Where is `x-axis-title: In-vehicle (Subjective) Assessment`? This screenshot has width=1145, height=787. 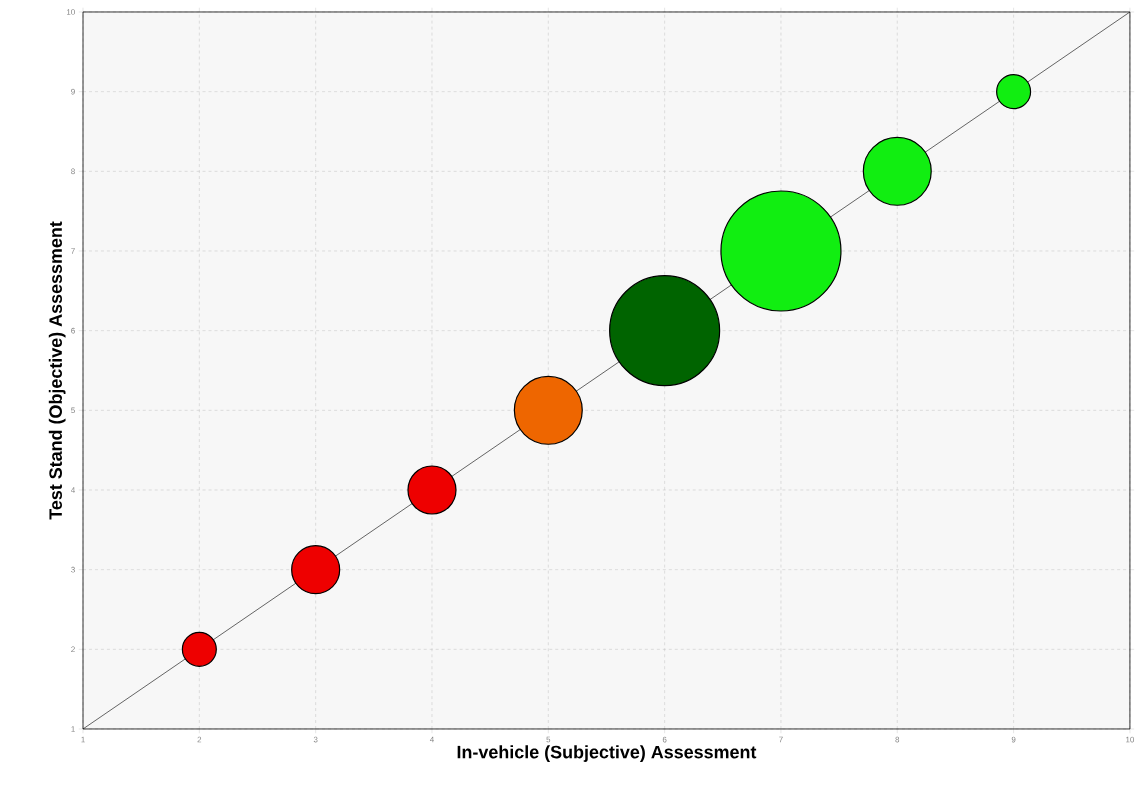
x-axis-title: In-vehicle (Subjective) Assessment is located at coordinates (607, 753).